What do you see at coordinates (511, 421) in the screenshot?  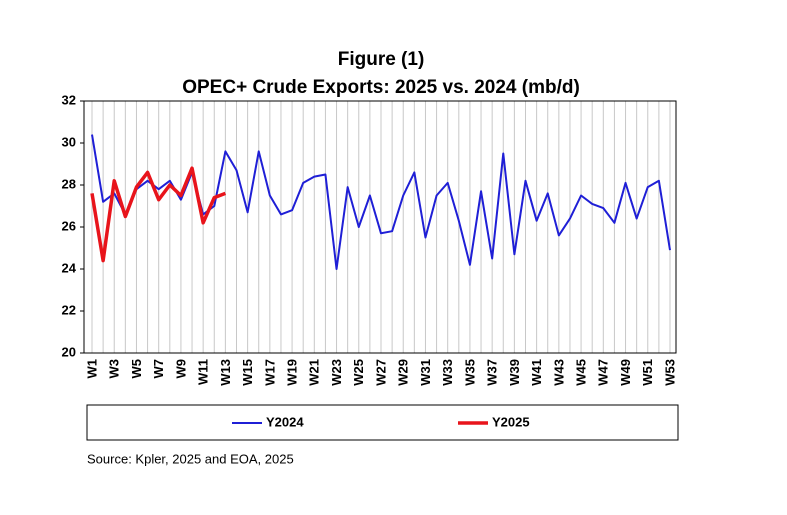 I see `legend-label: Y2025` at bounding box center [511, 421].